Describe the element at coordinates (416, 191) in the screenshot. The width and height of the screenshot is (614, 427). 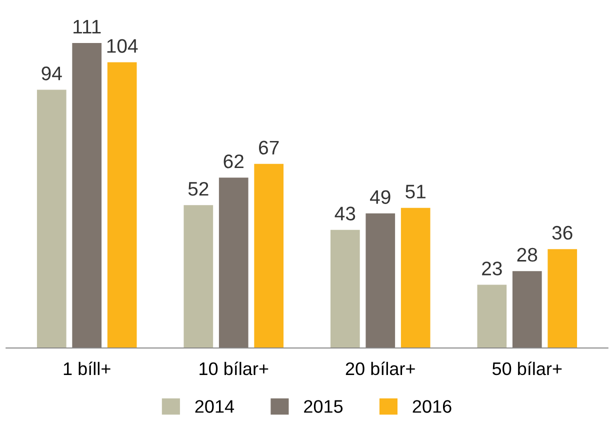
I see `data-label: 51` at that location.